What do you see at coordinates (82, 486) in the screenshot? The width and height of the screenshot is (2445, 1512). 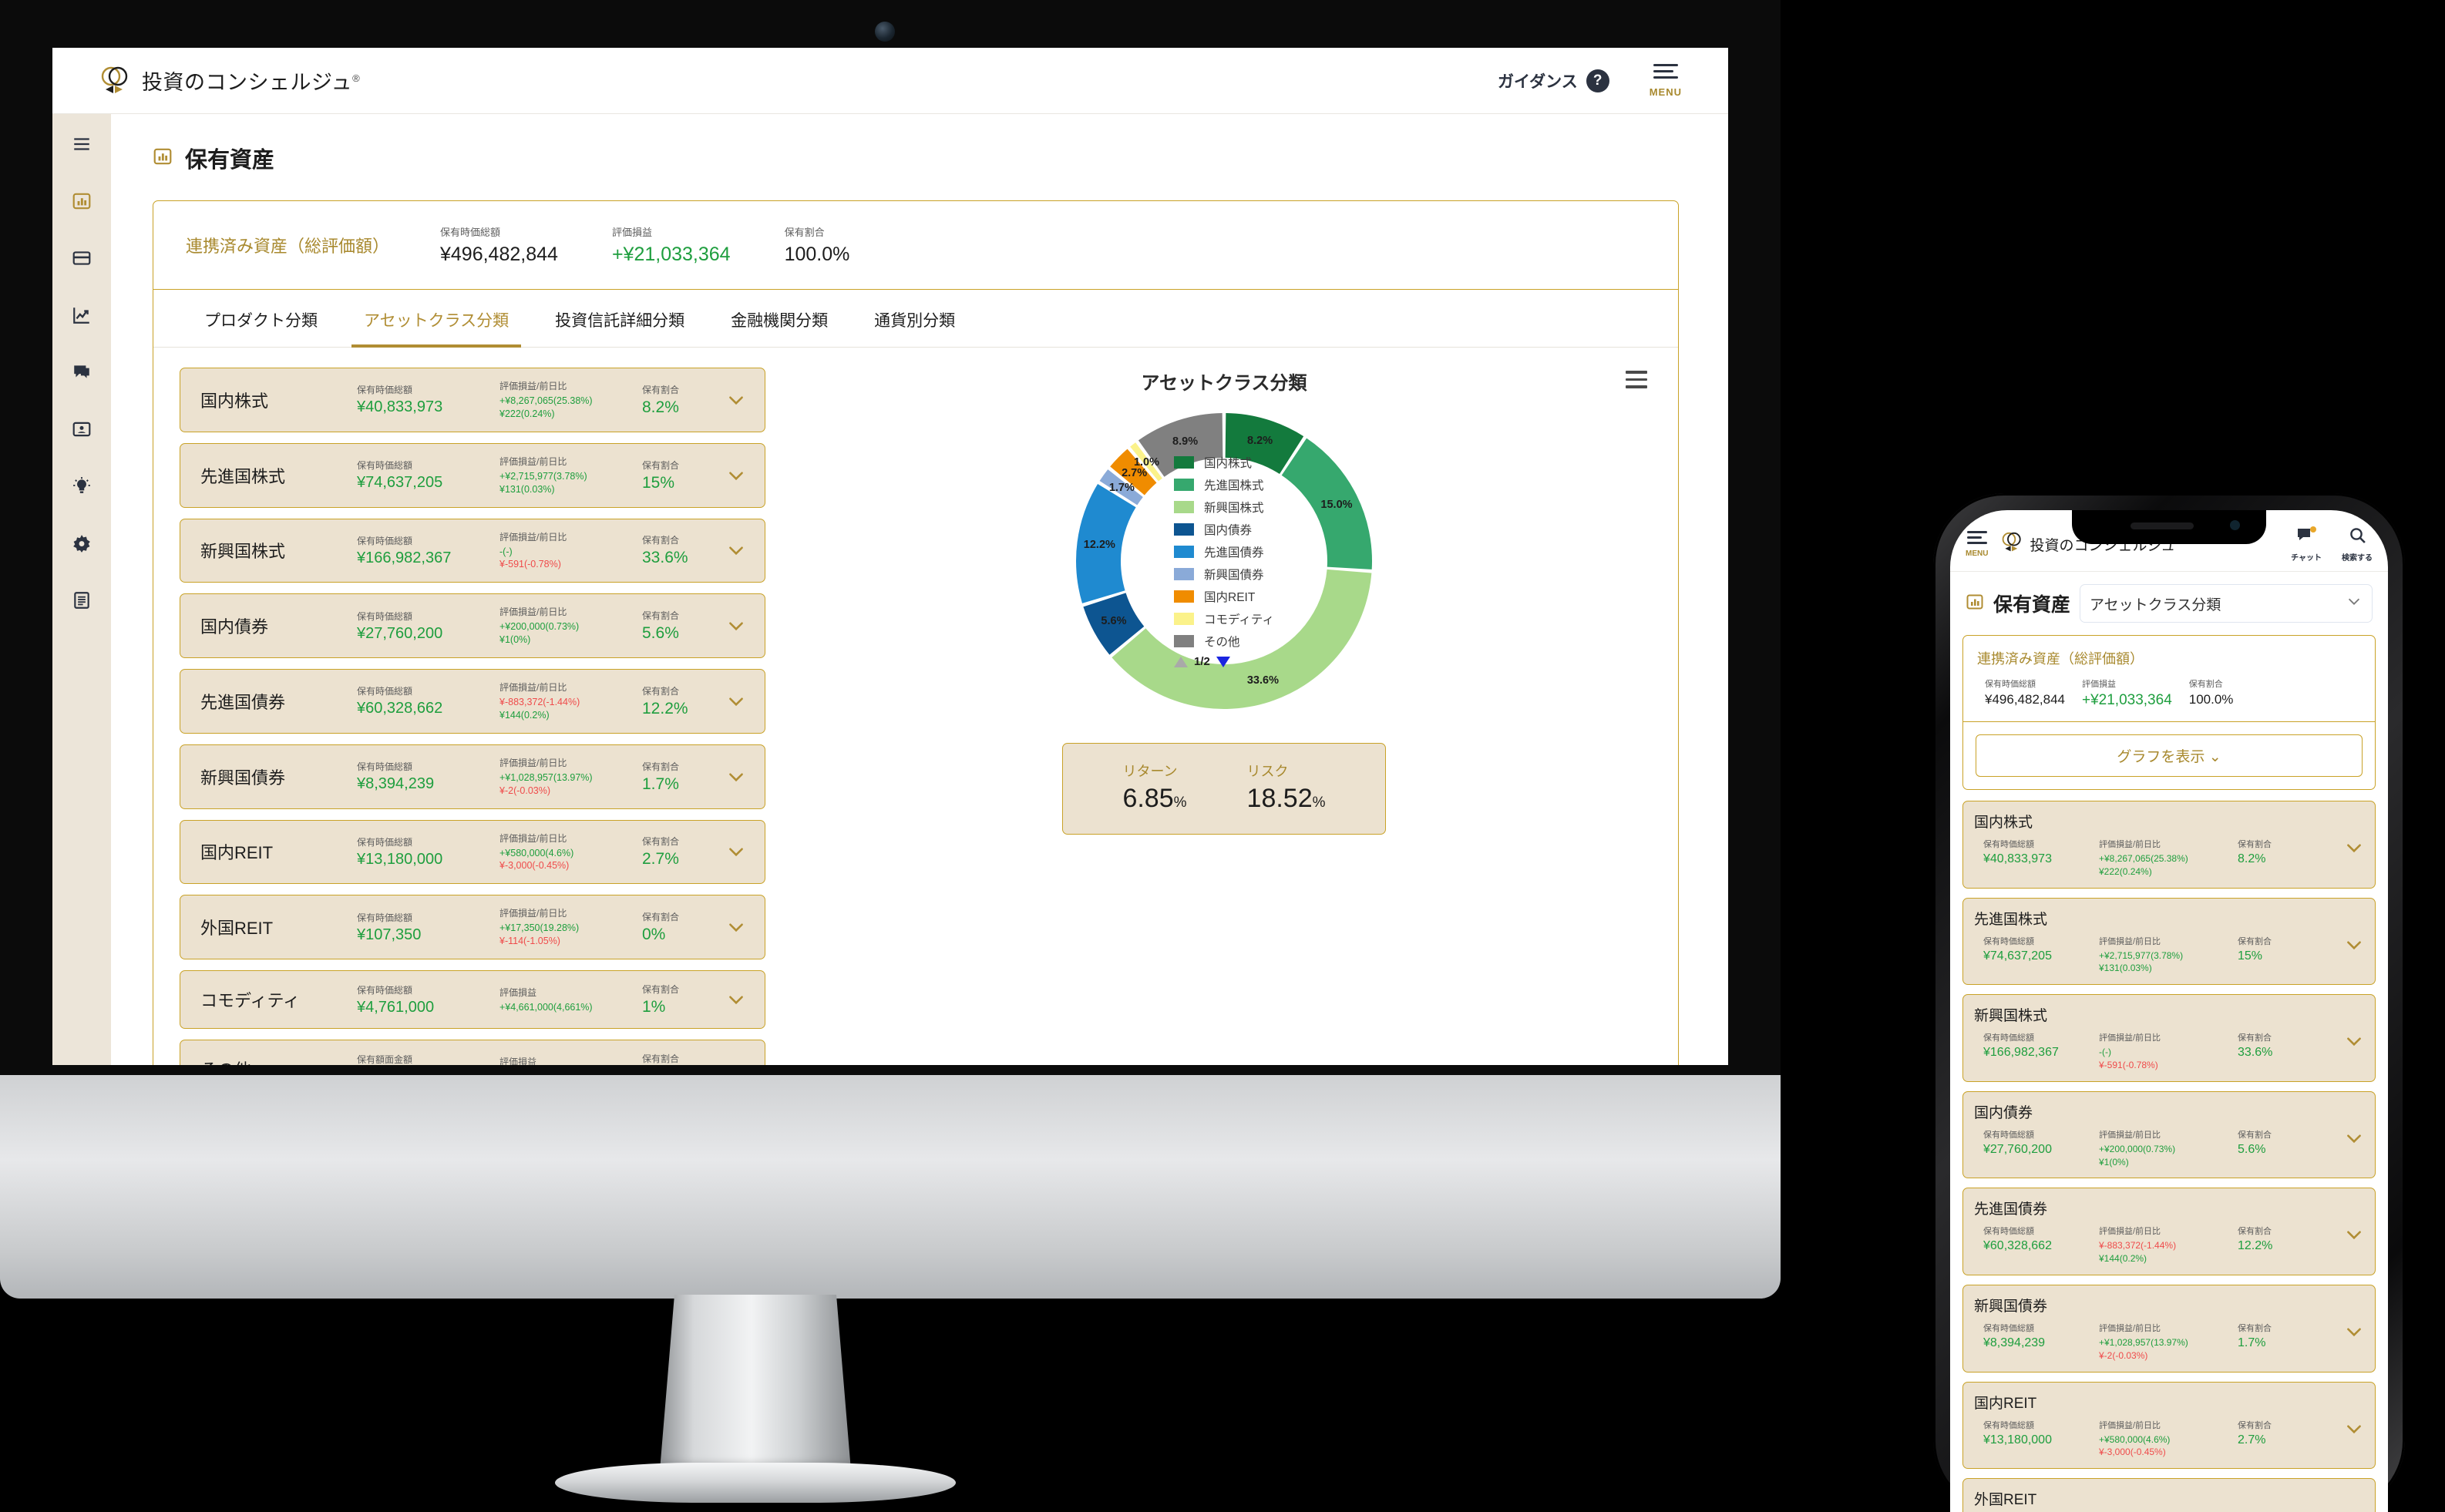 I see `lightbulb-icon` at bounding box center [82, 486].